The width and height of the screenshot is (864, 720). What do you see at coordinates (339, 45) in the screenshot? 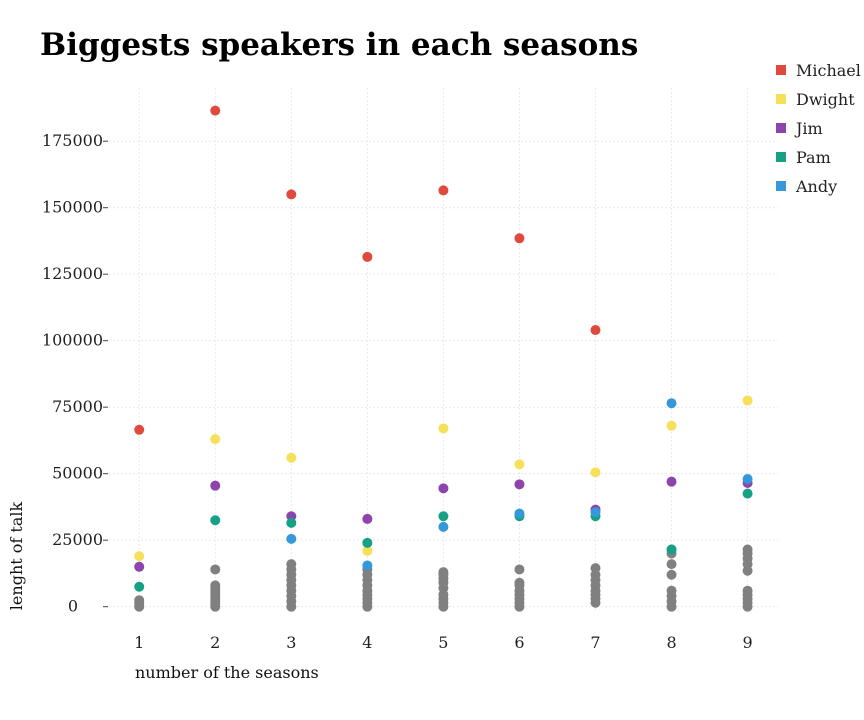
I see `chart-title: Biggests speakers in each seasons` at bounding box center [339, 45].